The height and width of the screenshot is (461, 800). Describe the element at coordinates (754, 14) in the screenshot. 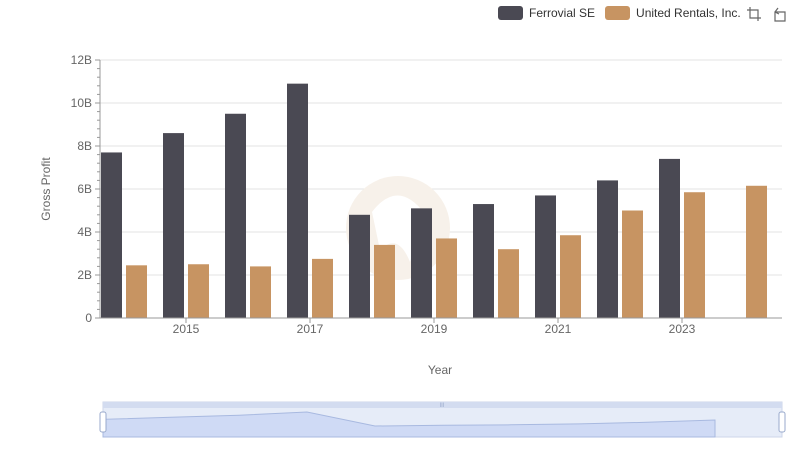

I see `crop-zoom-icon` at that location.